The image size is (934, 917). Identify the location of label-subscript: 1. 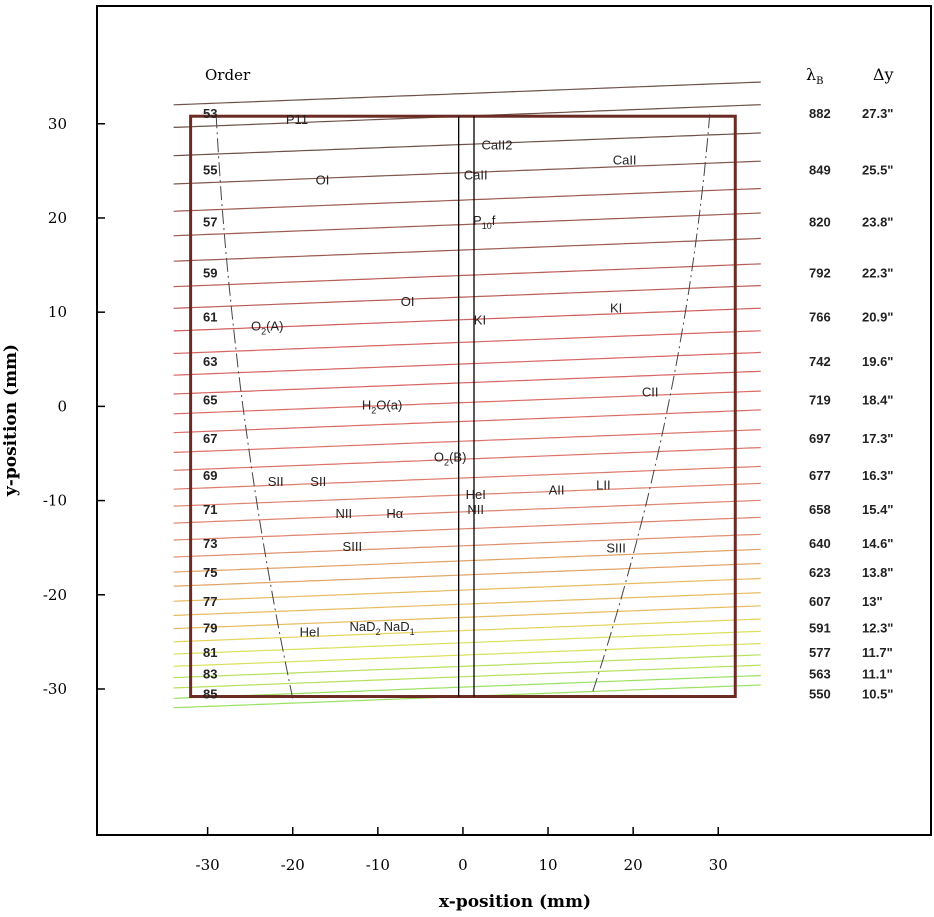
(412, 632).